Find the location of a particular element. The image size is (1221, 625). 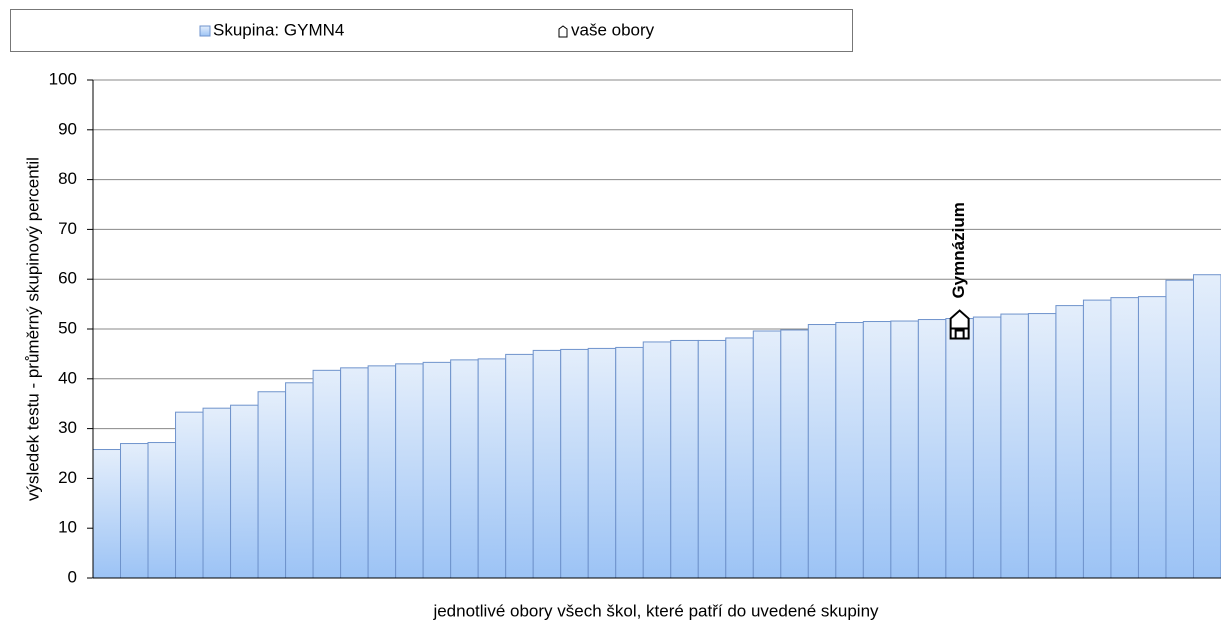

y-tick-label: 30 is located at coordinates (67, 427).